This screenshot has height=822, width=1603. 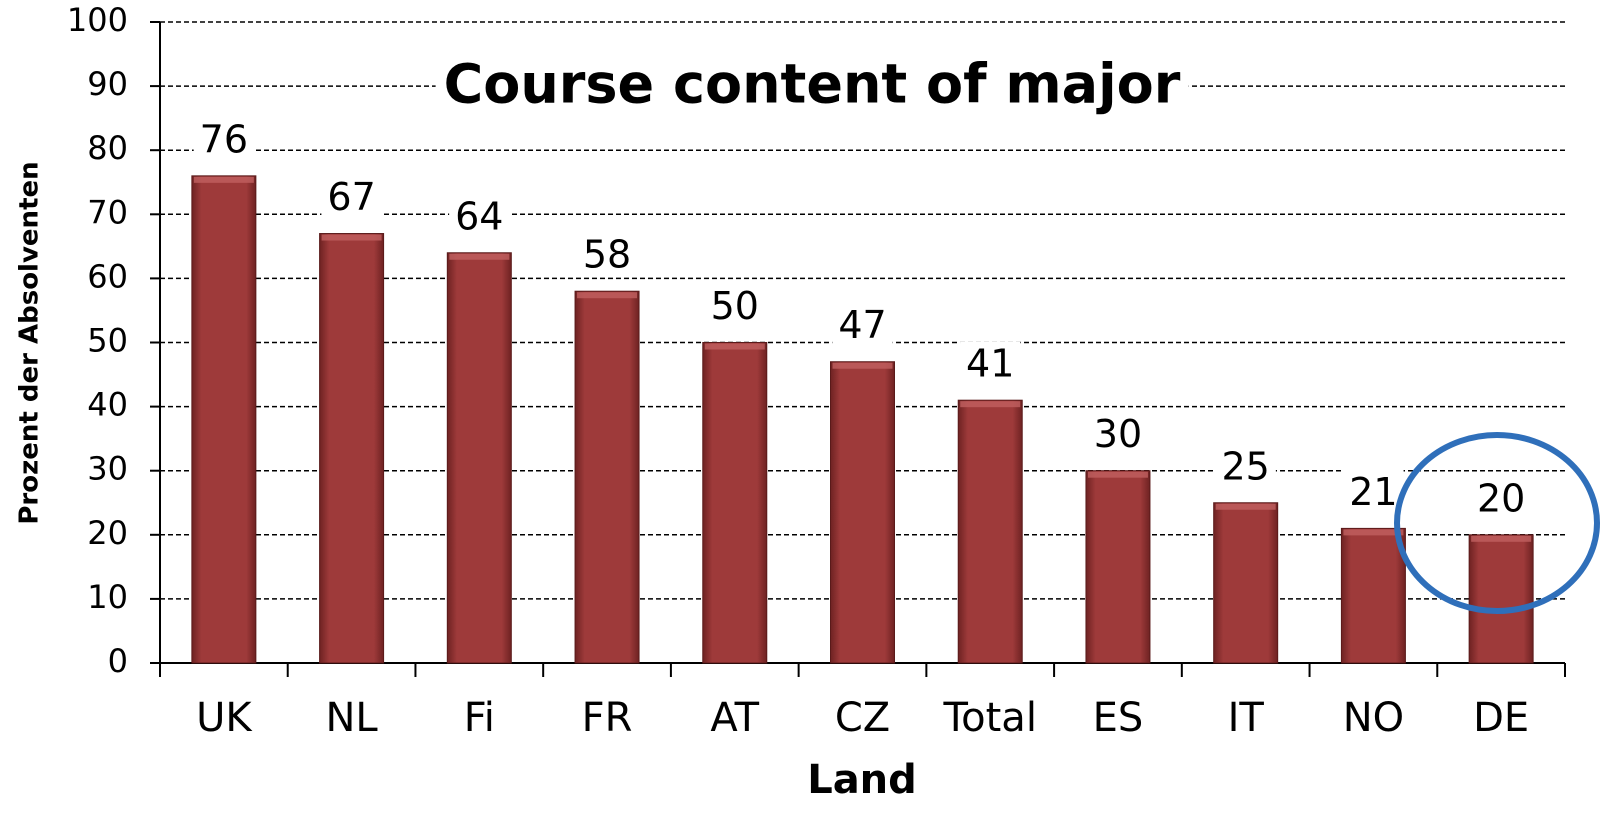 I want to click on value-label: 58, so click(x=607, y=255).